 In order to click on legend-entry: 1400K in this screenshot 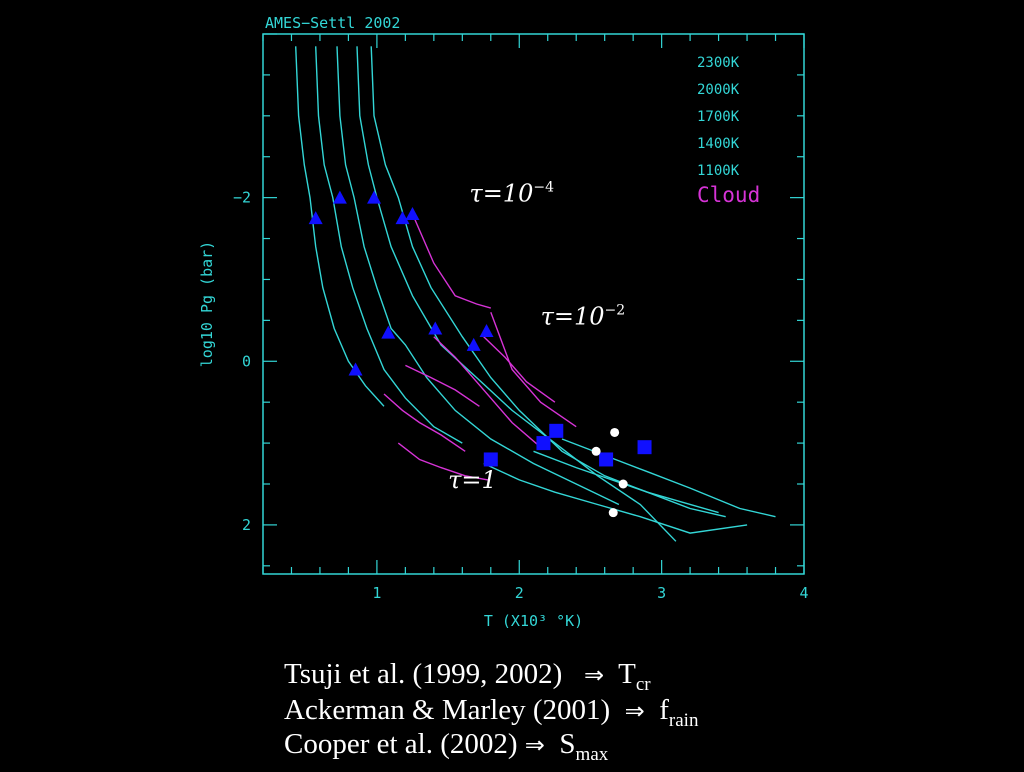, I will do `click(718, 144)`.